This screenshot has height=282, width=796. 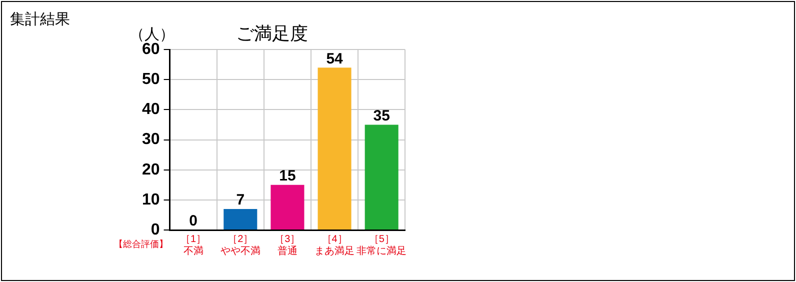 I want to click on y-tick-label: 50, so click(x=151, y=79).